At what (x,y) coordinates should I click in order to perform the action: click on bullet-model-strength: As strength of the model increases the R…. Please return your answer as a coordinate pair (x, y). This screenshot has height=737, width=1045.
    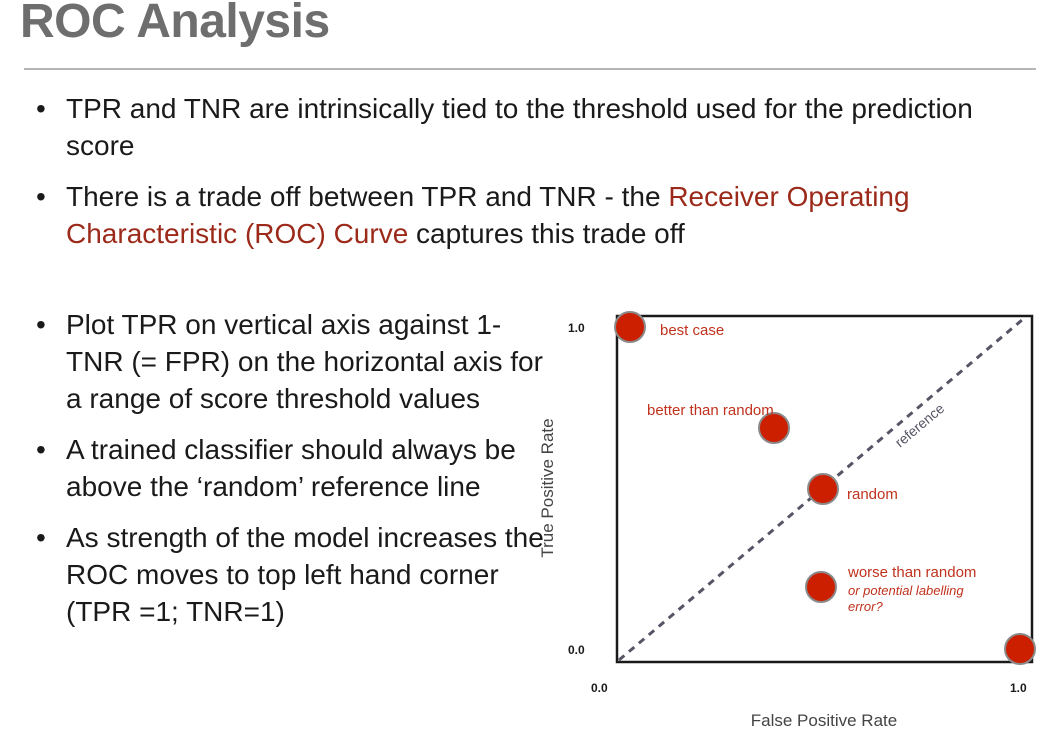
    Looking at the image, I should click on (289, 574).